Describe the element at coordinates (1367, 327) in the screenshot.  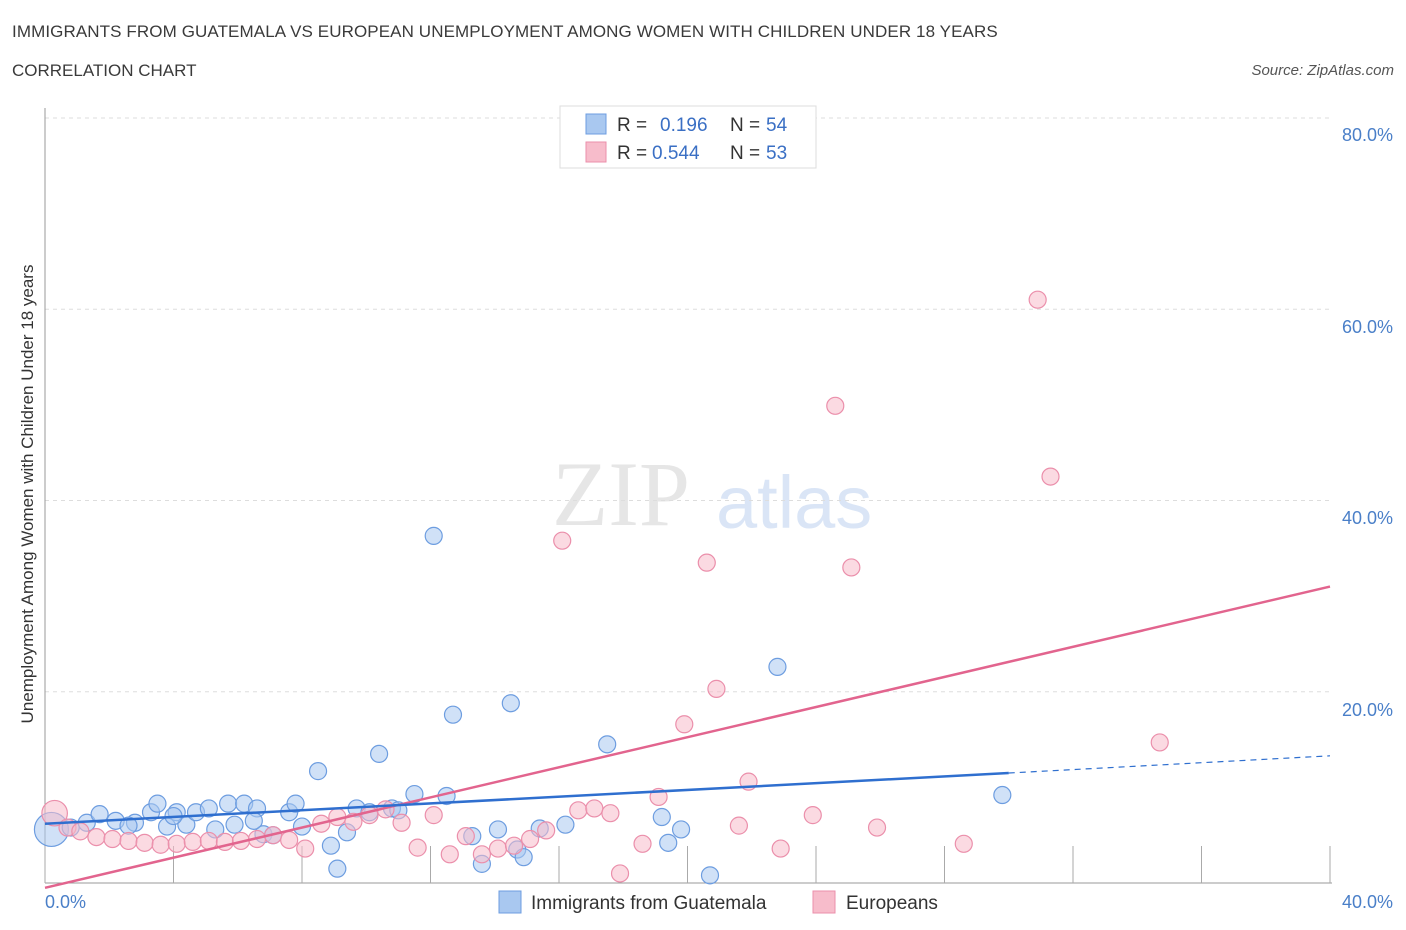
I see `y-tick-label: 60.0%` at that location.